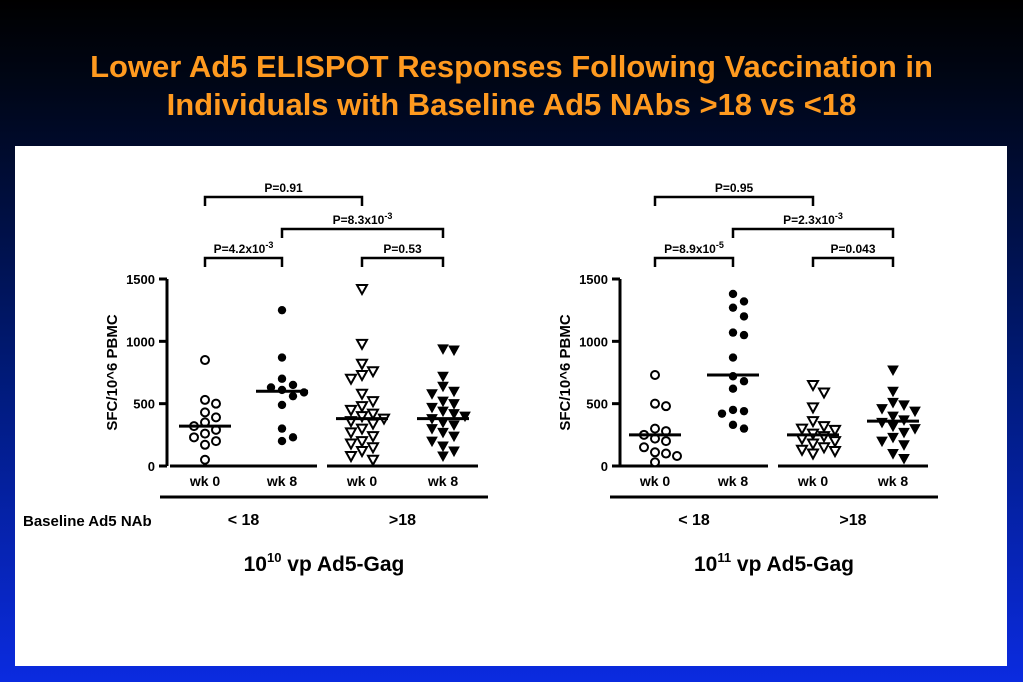  Describe the element at coordinates (813, 219) in the screenshot. I see `p-value-label: P=2.3x10-3` at that location.